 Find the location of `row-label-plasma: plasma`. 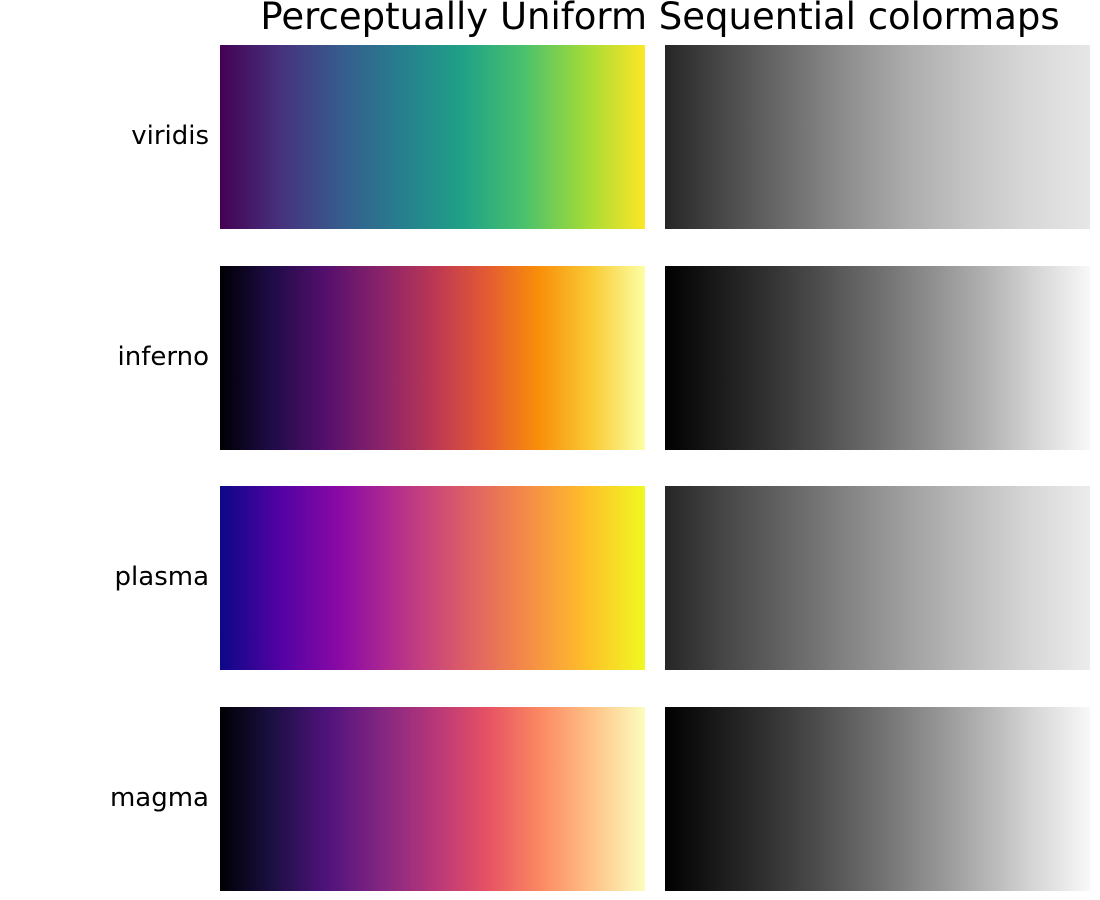

row-label-plasma: plasma is located at coordinates (161, 577).